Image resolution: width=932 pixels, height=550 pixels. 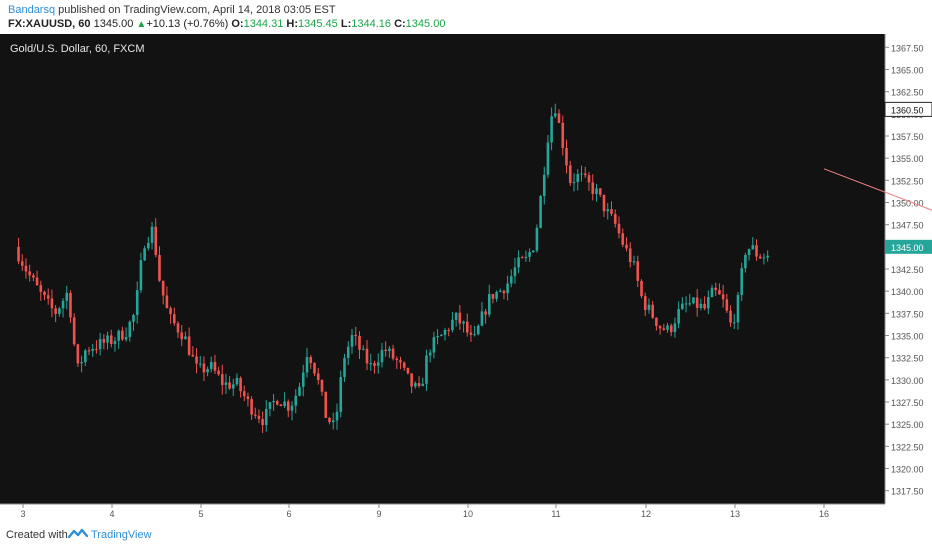 What do you see at coordinates (907, 447) in the screenshot?
I see `y-tick-label: 1322.50` at bounding box center [907, 447].